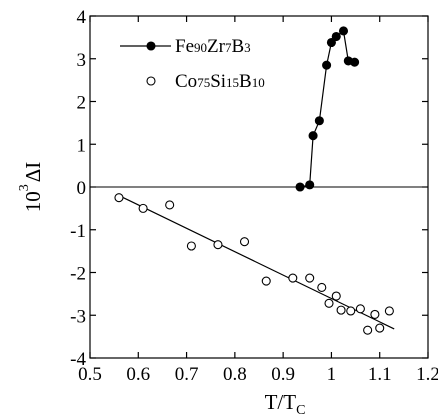 This screenshot has height=419, width=438. Describe the element at coordinates (78, 231) in the screenshot. I see `y-tick-label: -1` at that location.